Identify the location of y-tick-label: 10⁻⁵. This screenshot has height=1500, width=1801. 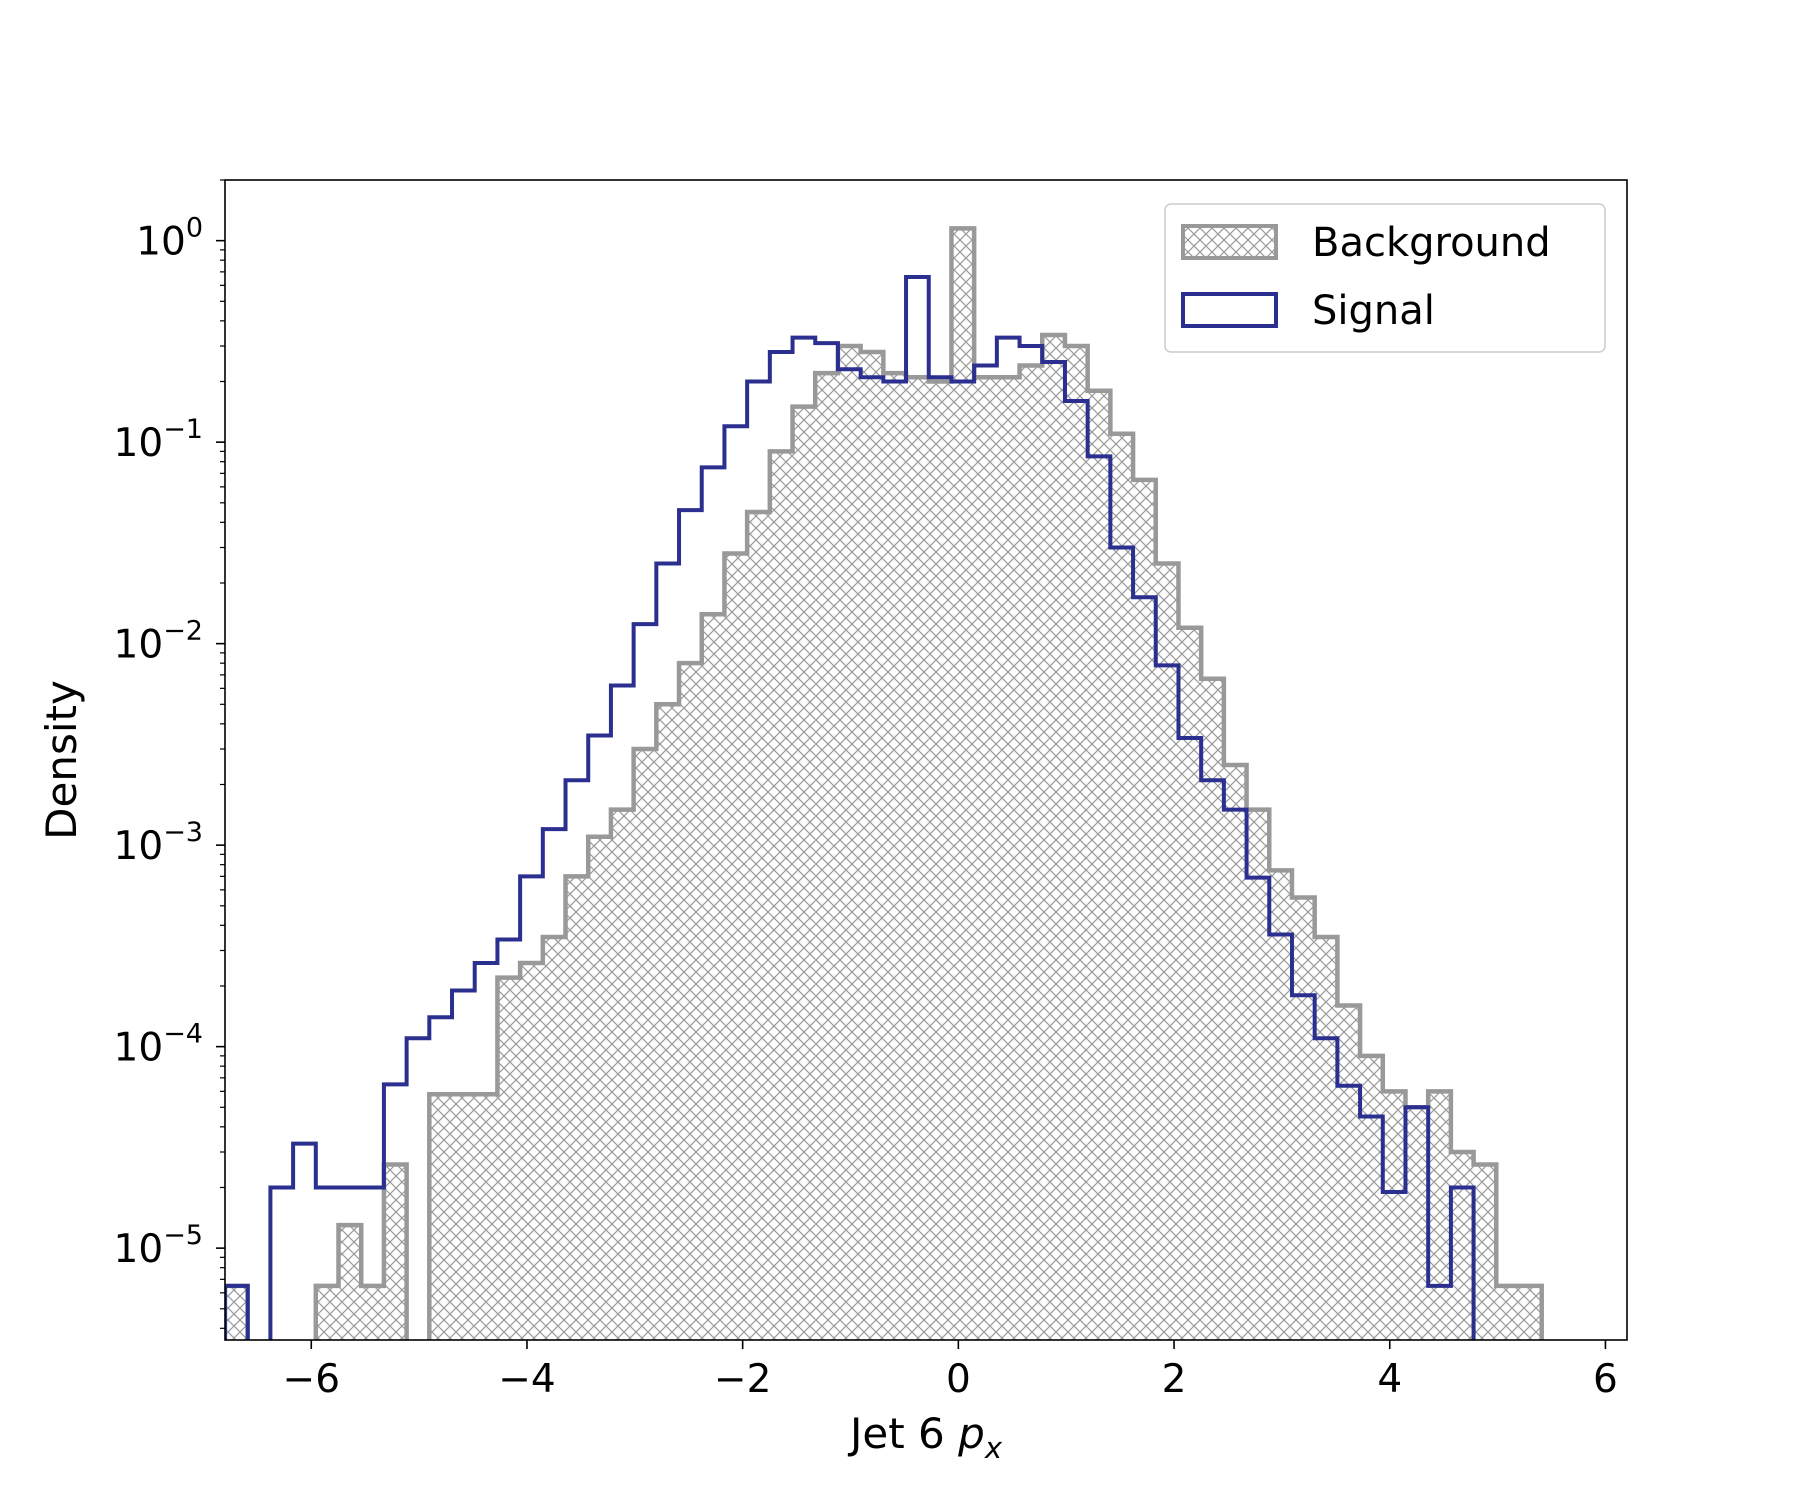
(158, 1246).